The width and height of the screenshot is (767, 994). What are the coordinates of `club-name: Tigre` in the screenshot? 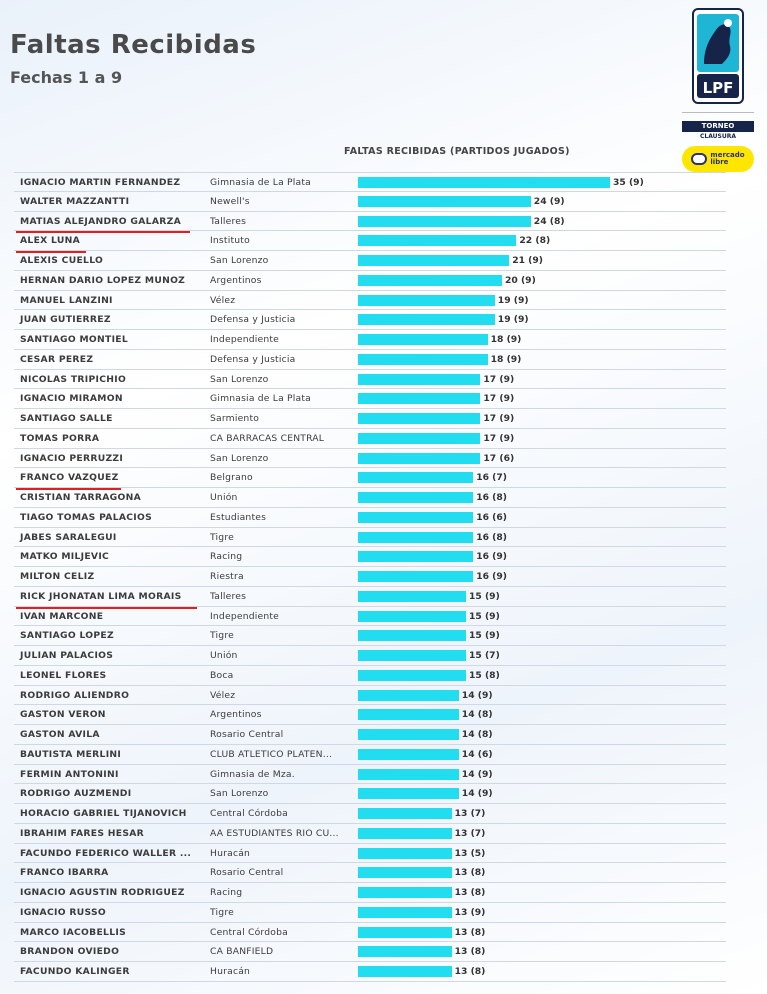 It's located at (222, 636).